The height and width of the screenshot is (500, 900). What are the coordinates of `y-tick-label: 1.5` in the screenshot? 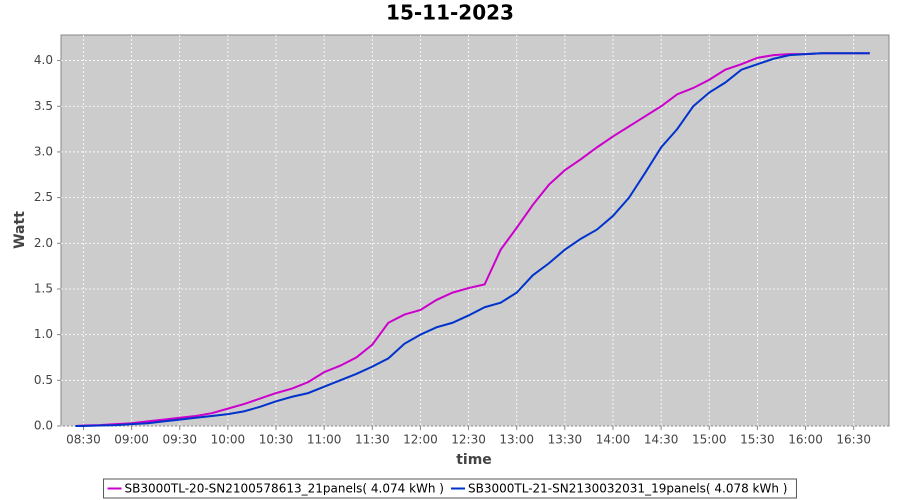 It's located at (43, 288).